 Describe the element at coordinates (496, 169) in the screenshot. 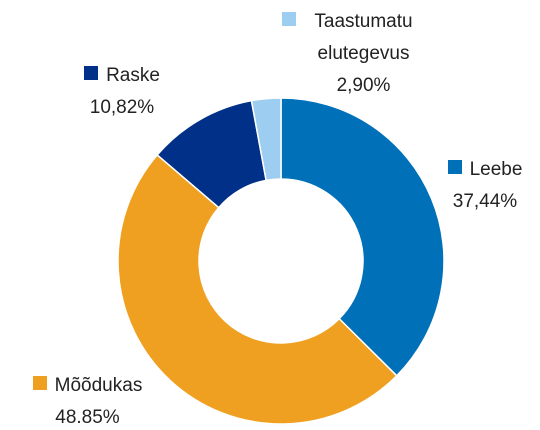

I see `category-name: Leebe` at that location.